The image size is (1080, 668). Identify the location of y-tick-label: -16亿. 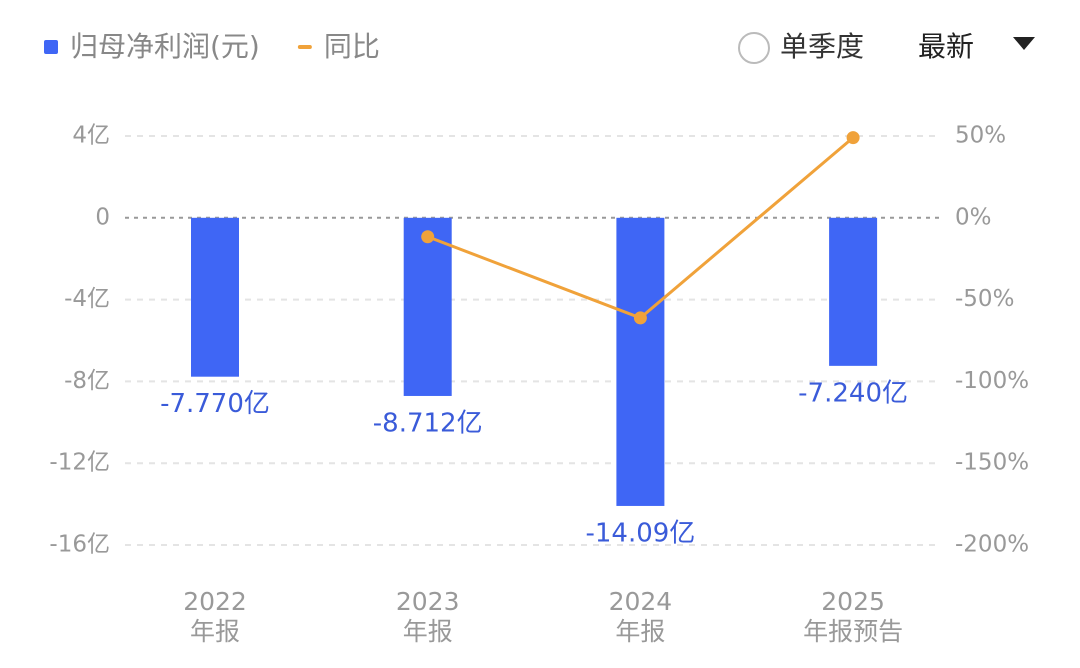
(79, 545).